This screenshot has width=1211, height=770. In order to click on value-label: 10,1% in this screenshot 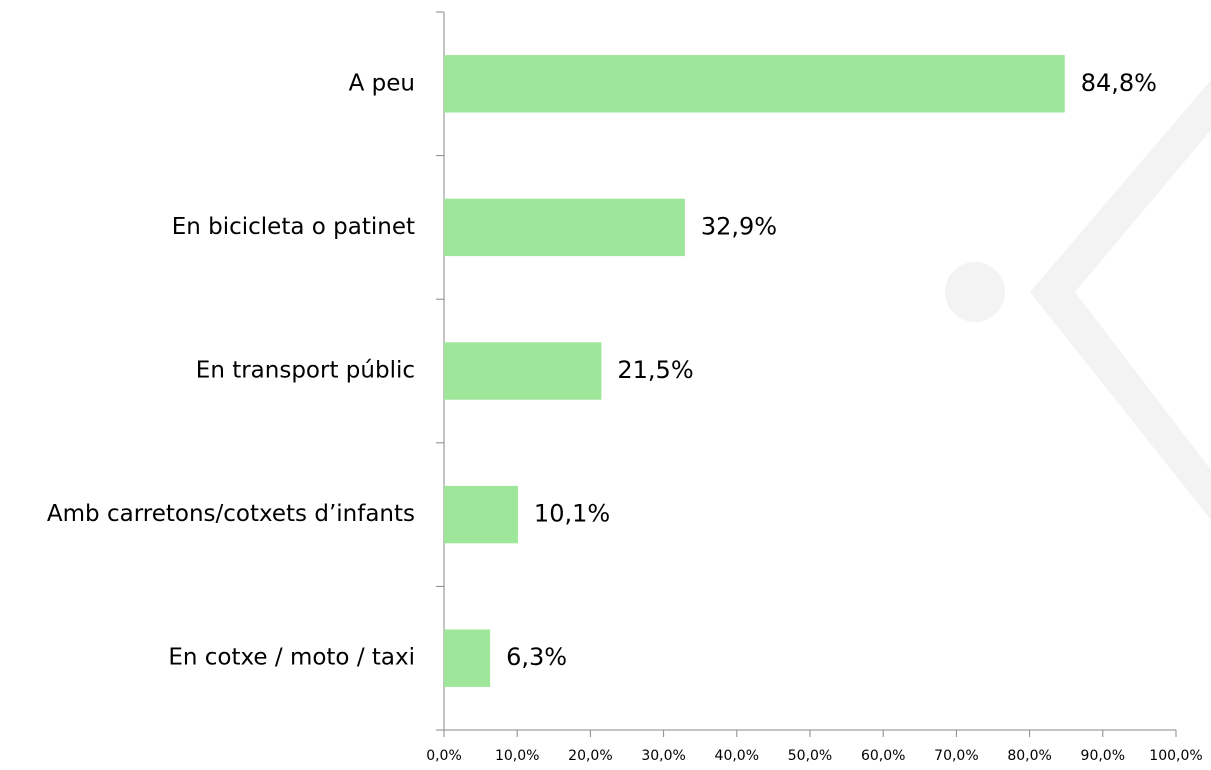, I will do `click(572, 514)`.